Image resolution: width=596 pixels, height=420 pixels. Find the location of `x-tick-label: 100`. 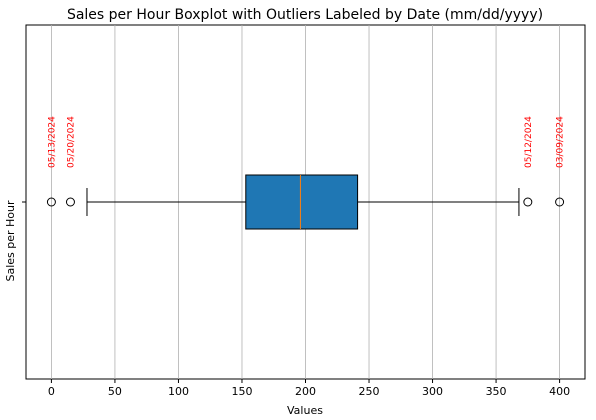

x-tick-label: 100 is located at coordinates (178, 391).